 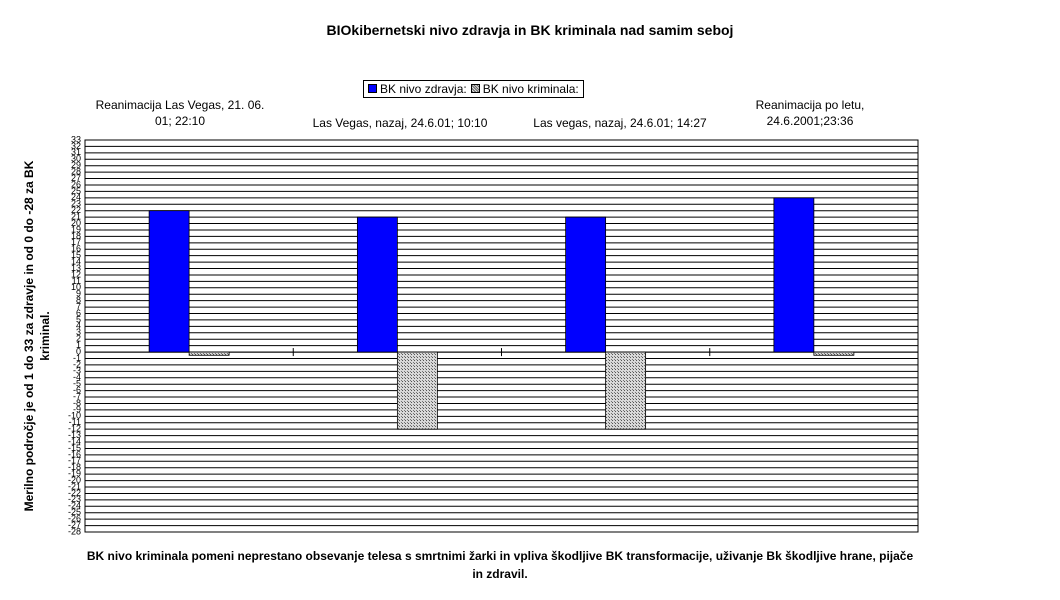 I want to click on y-tick-label: 2, so click(x=78, y=339).